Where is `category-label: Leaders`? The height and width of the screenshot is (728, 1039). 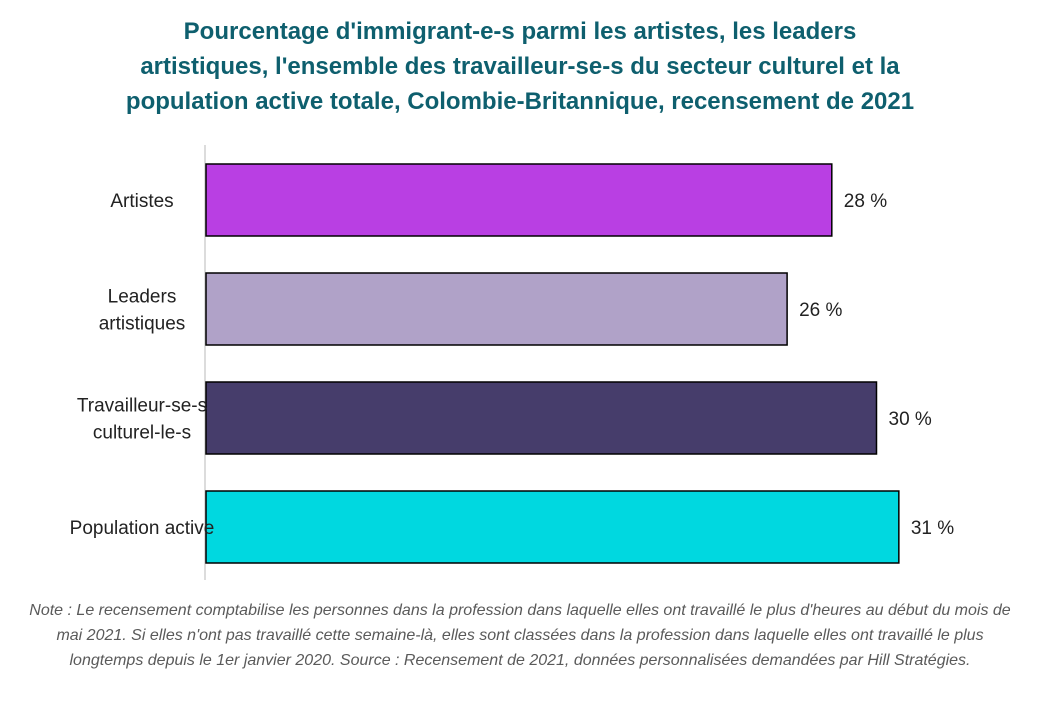
category-label: Leaders is located at coordinates (142, 297).